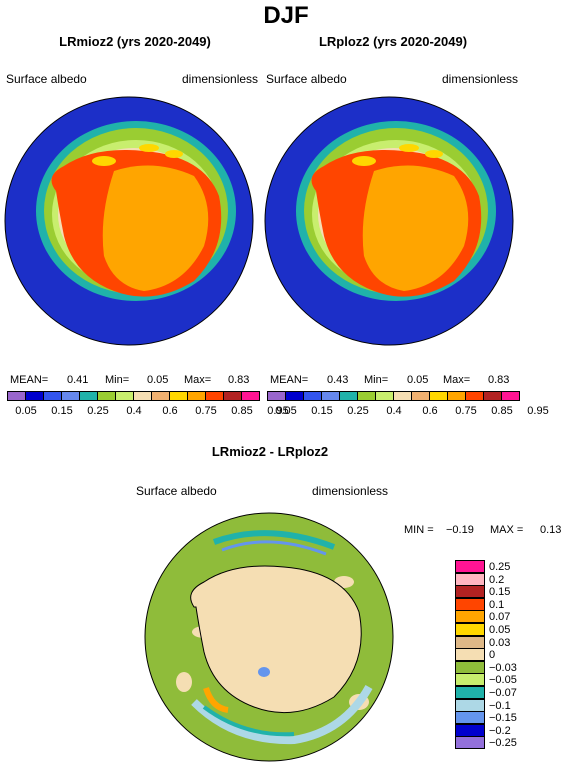 The height and width of the screenshot is (770, 572). Describe the element at coordinates (239, 380) in the screenshot. I see `panel-1-max-value: 0.83` at that location.